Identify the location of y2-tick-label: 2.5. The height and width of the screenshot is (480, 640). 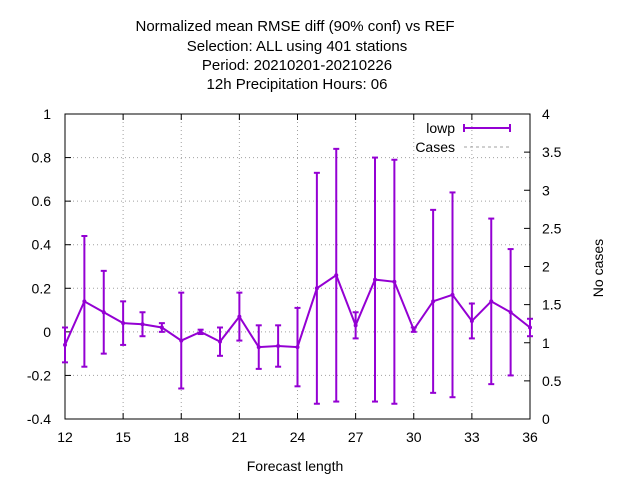
(552, 228).